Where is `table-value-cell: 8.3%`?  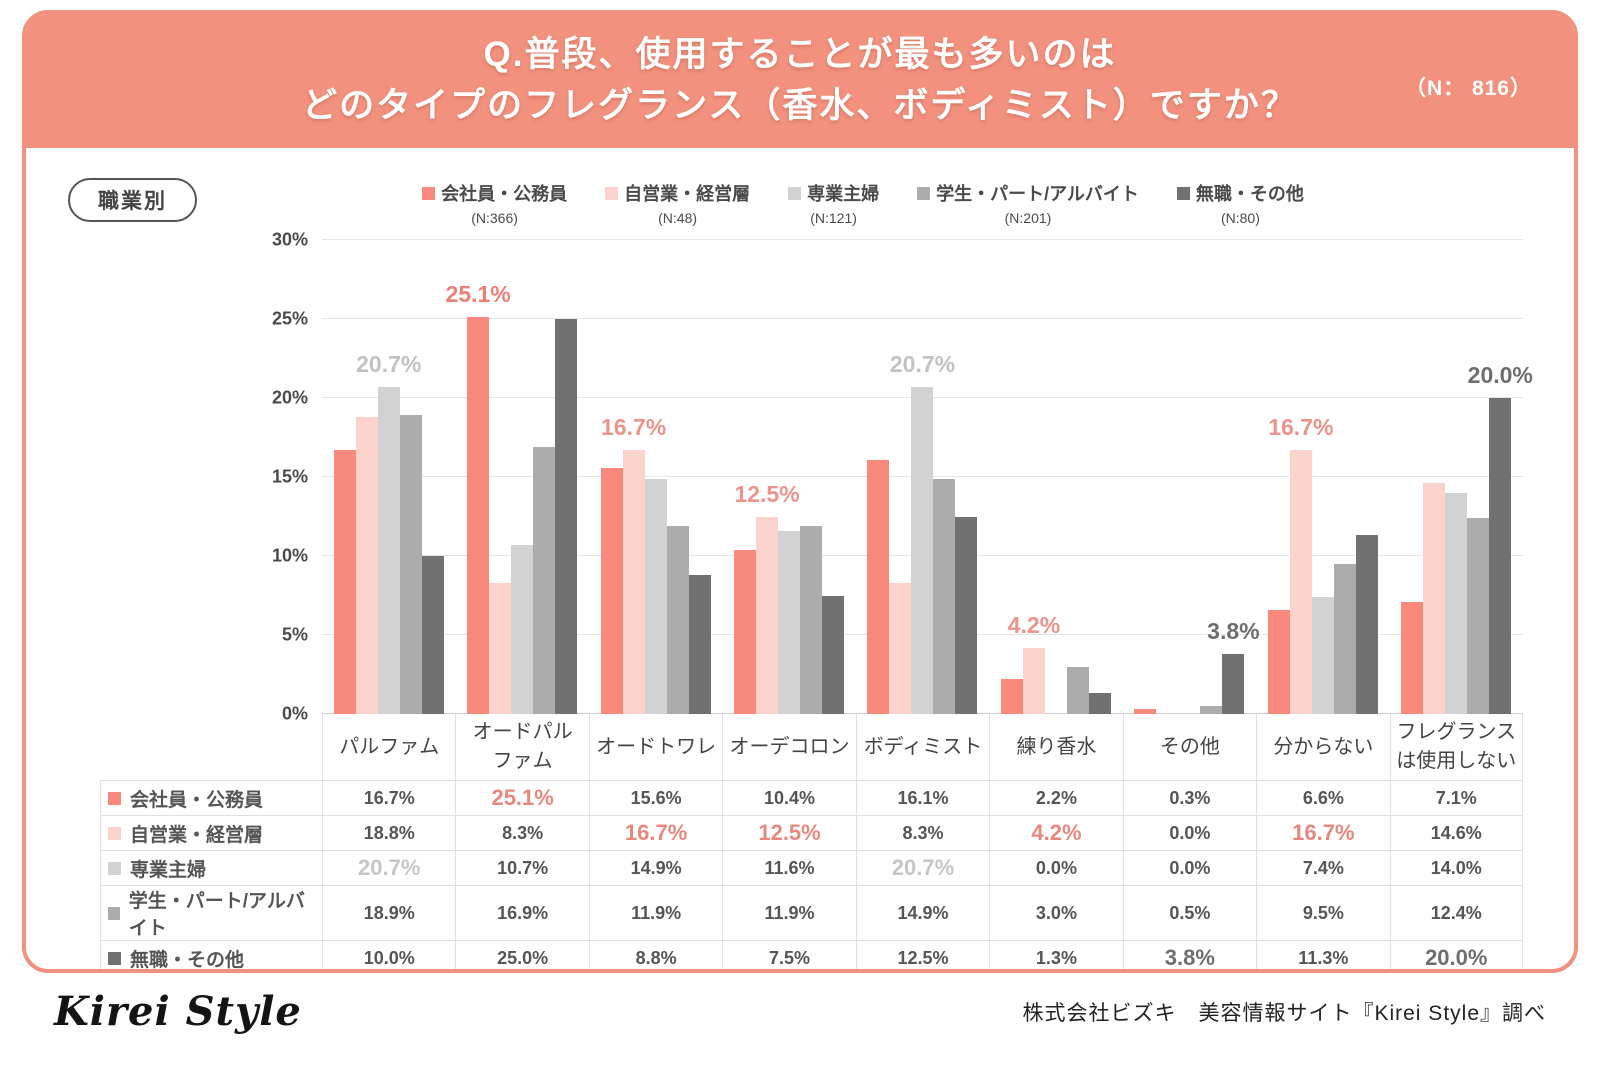
table-value-cell: 8.3% is located at coordinates (522, 833).